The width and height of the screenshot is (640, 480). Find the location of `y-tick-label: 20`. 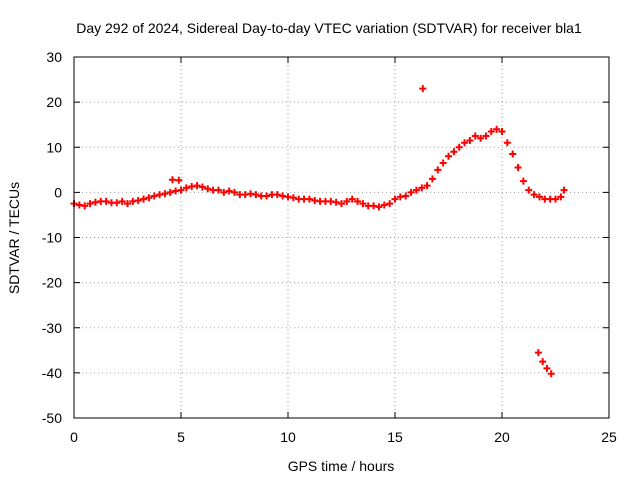

y-tick-label: 20 is located at coordinates (54, 102).